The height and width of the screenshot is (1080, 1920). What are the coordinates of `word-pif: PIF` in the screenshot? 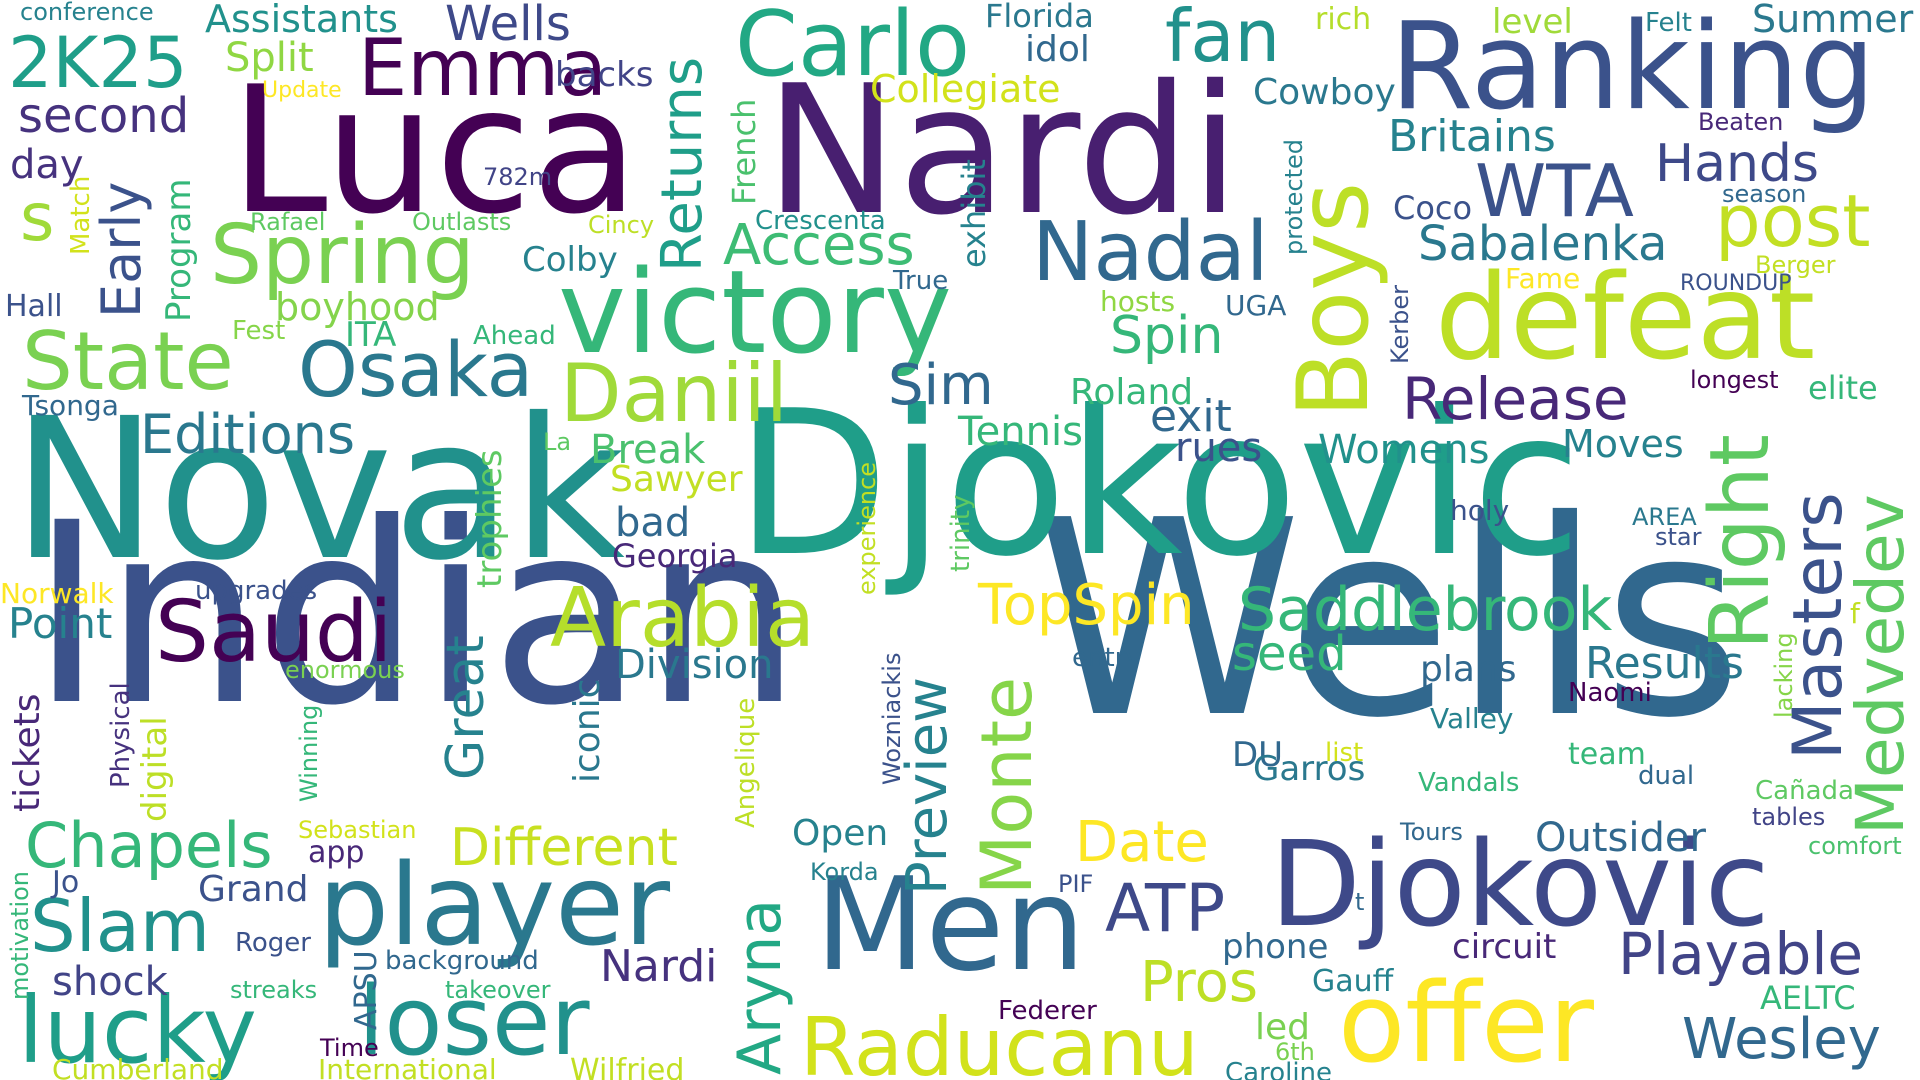 It's located at (1076, 884).